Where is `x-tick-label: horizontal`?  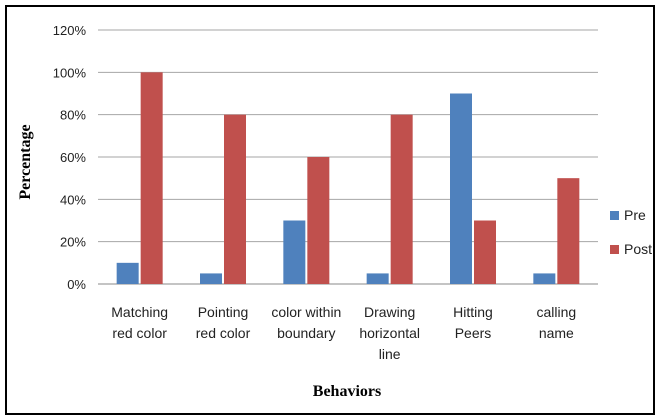 x-tick-label: horizontal is located at coordinates (389, 333).